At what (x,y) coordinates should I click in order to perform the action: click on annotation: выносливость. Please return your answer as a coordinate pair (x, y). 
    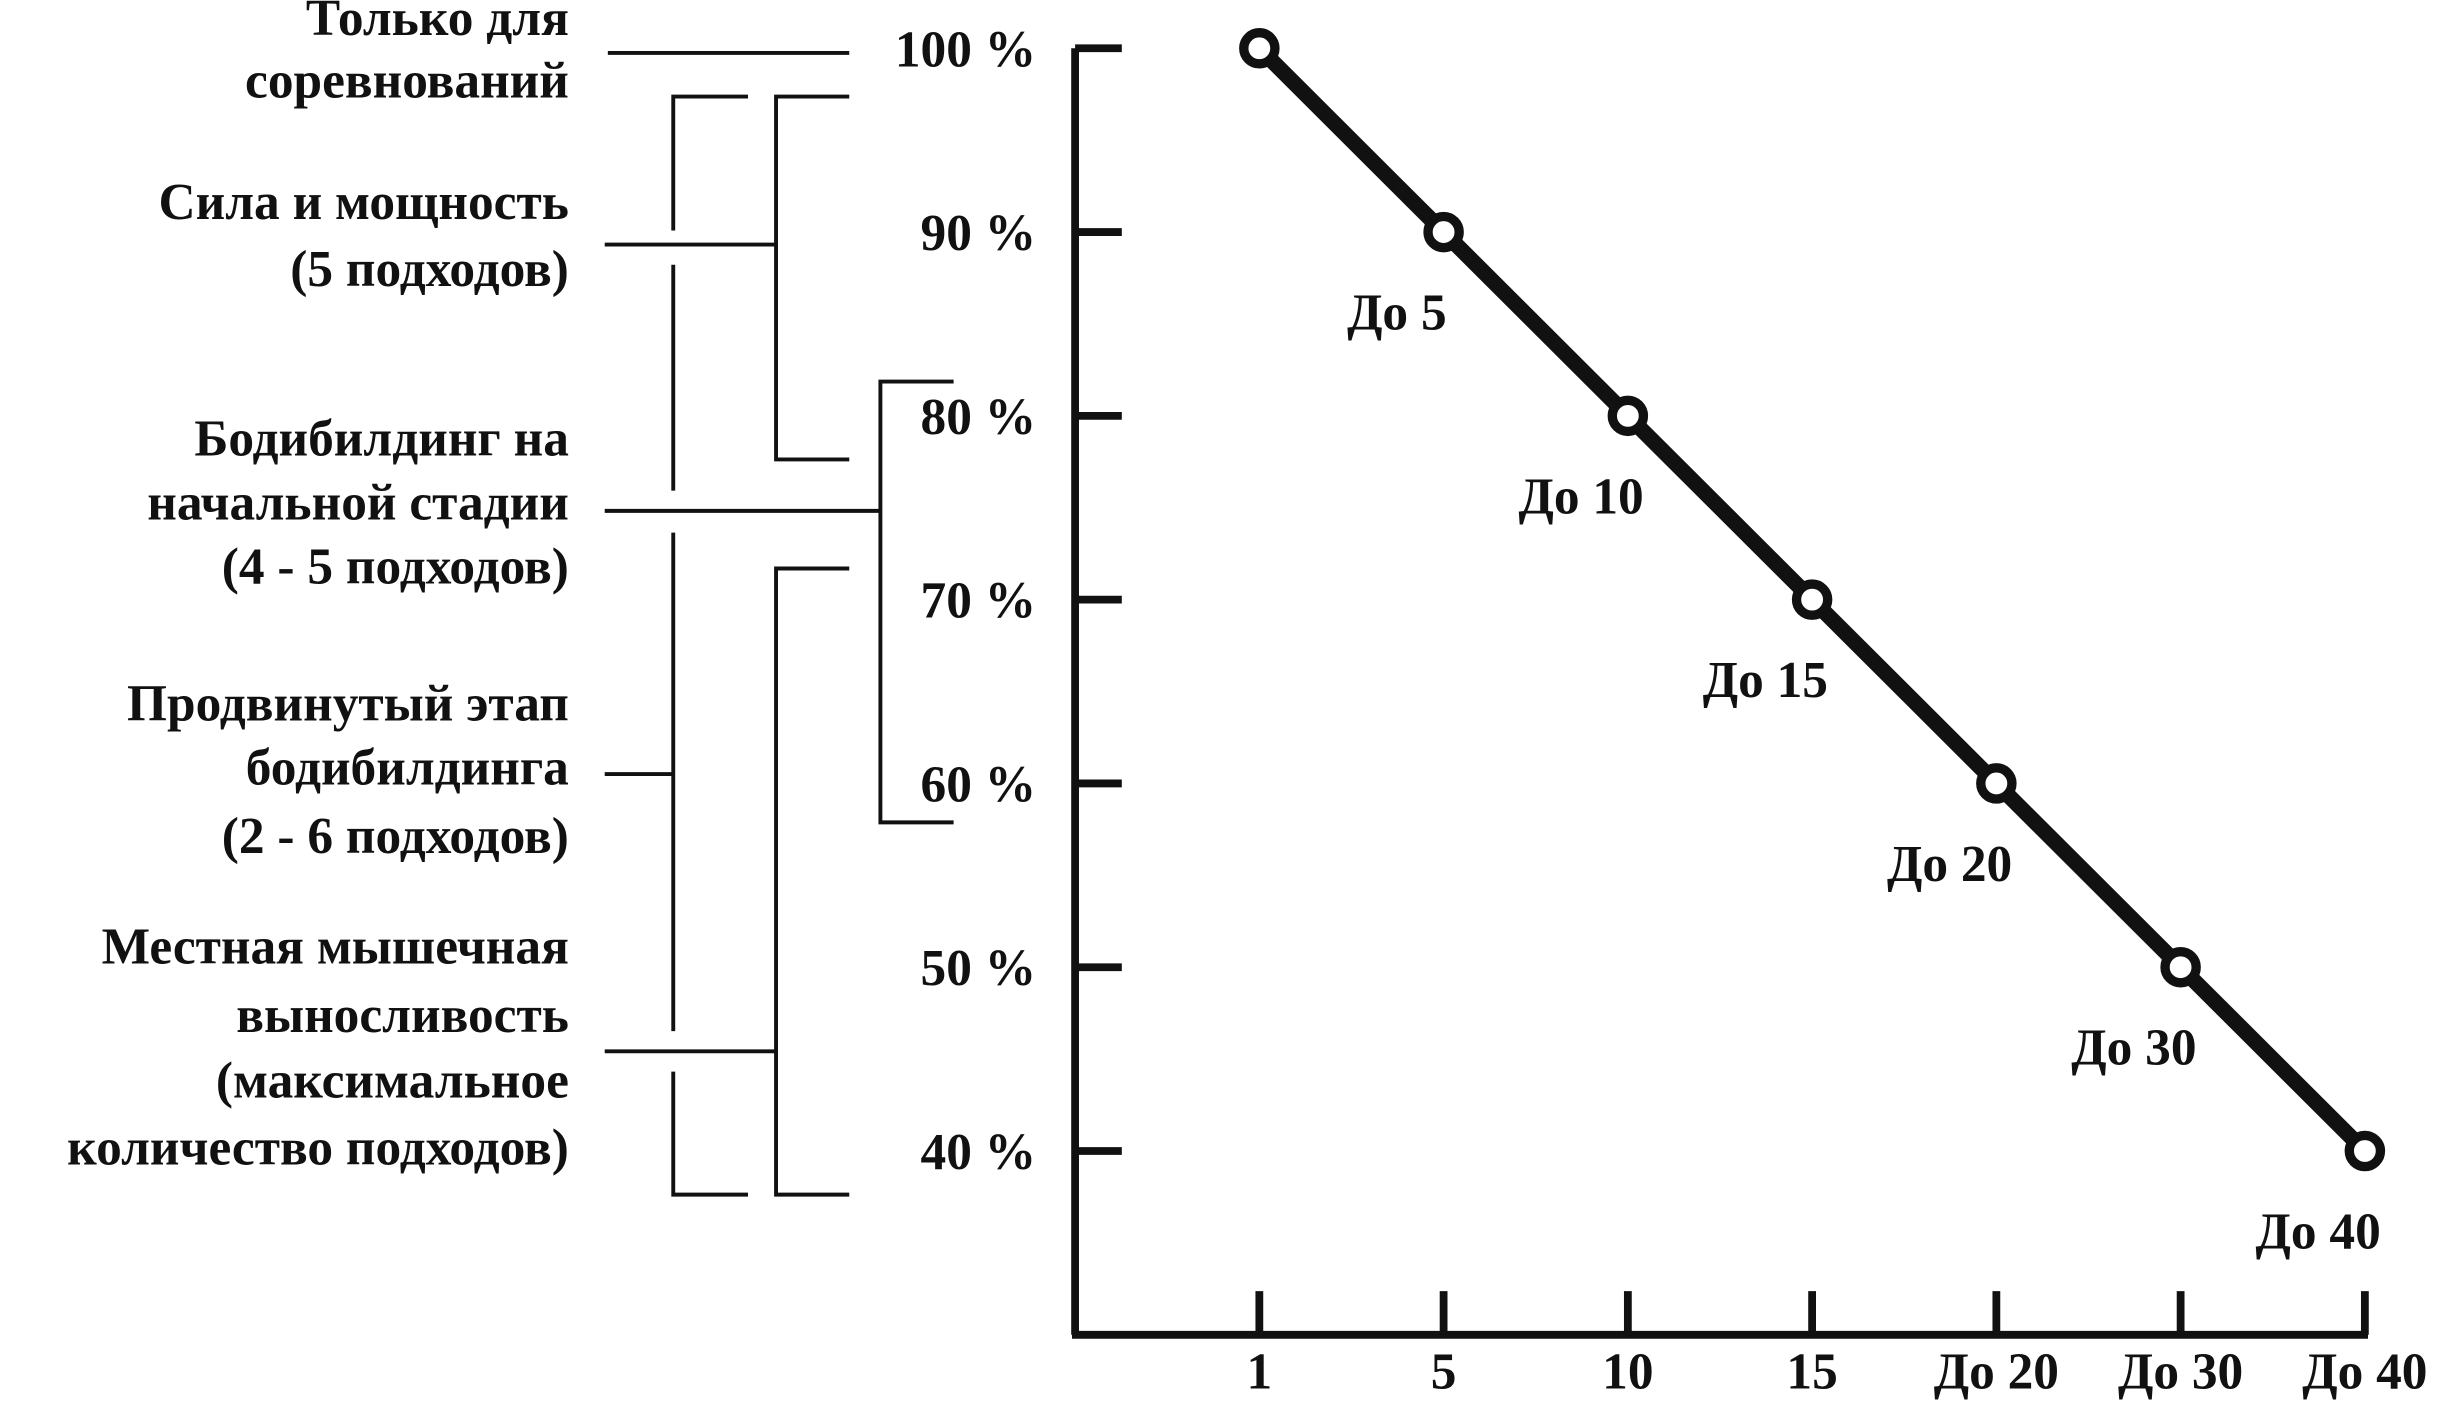
    Looking at the image, I should click on (402, 1015).